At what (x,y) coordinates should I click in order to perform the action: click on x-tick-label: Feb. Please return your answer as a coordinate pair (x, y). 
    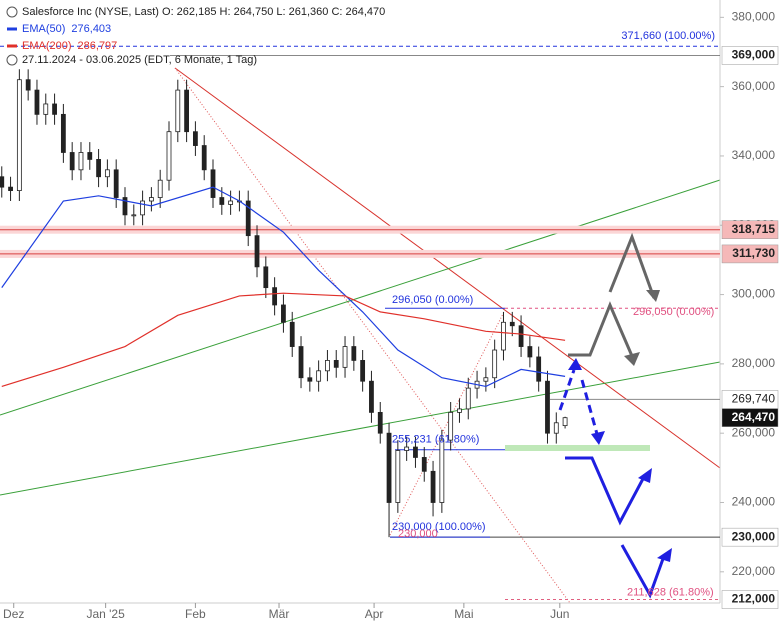
    Looking at the image, I should click on (195, 614).